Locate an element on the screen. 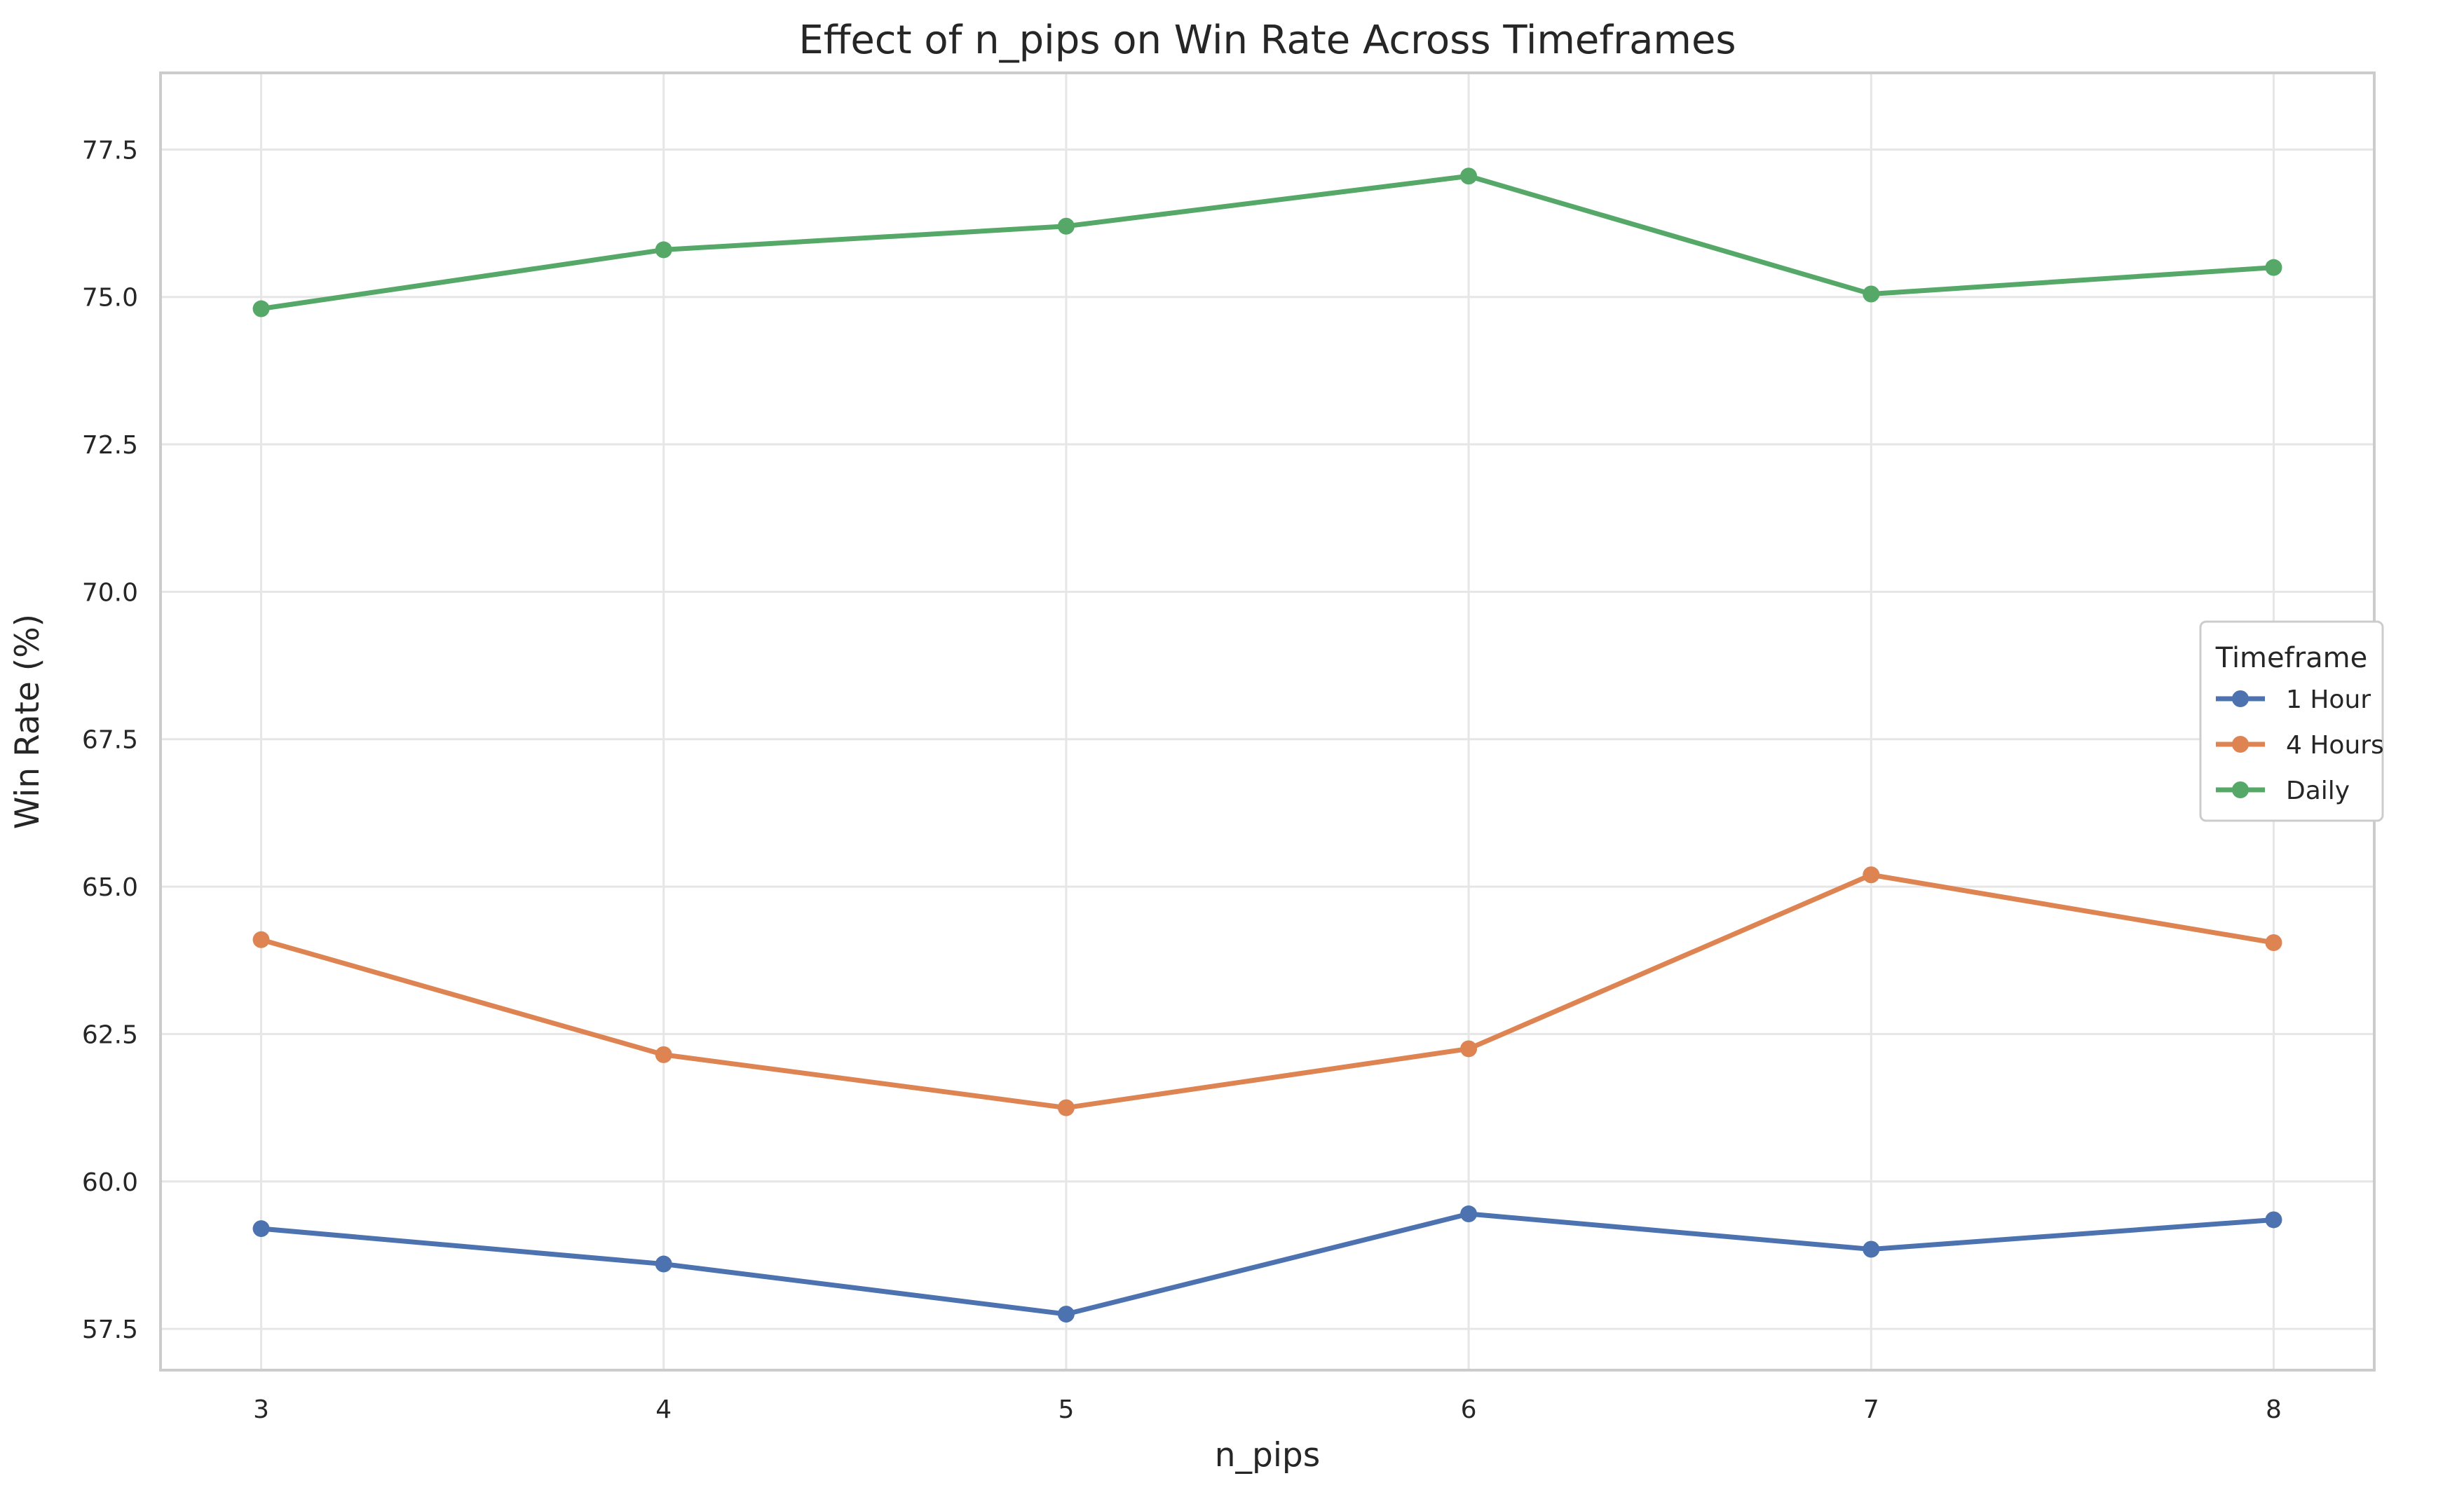 The image size is (2464, 1497). legend-entries: 1 Hour 4 Hours Daily is located at coordinates (2300, 745).